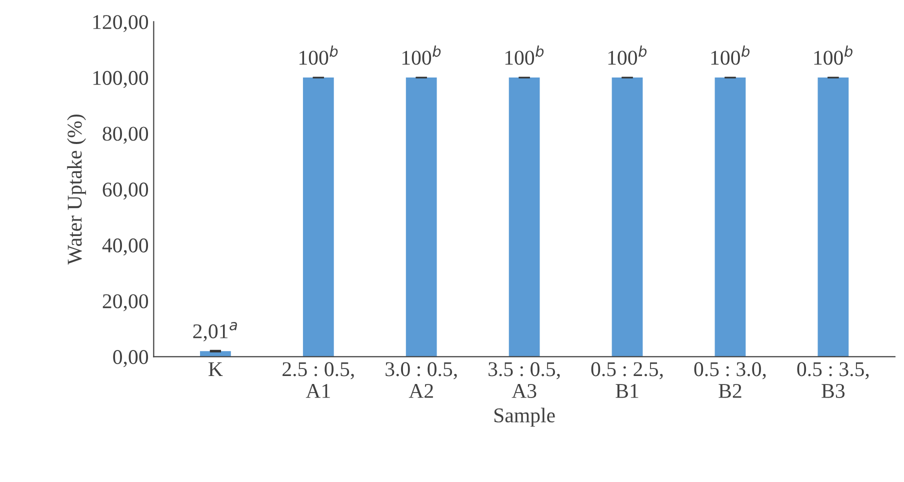 The width and height of the screenshot is (904, 482). Describe the element at coordinates (130, 359) in the screenshot. I see `y-tick-label: 0,00` at that location.